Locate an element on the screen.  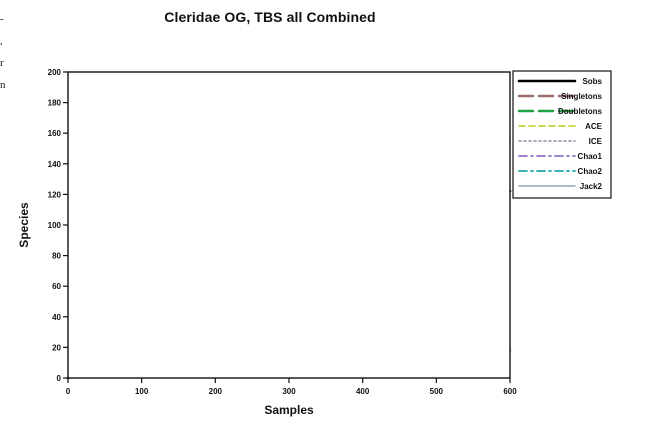
y-tick-label: 200 is located at coordinates (55, 72).